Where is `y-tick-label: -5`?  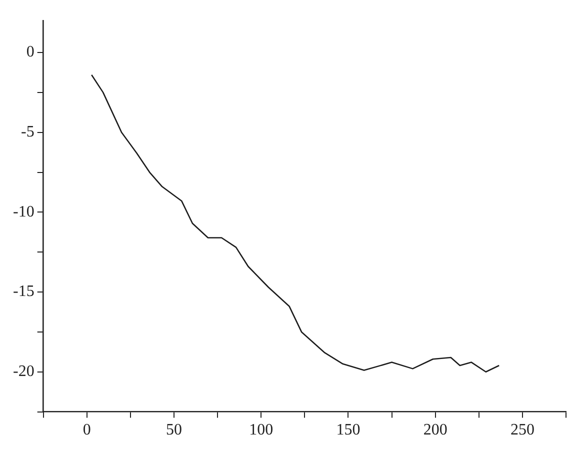 y-tick-label: -5 is located at coordinates (27, 132).